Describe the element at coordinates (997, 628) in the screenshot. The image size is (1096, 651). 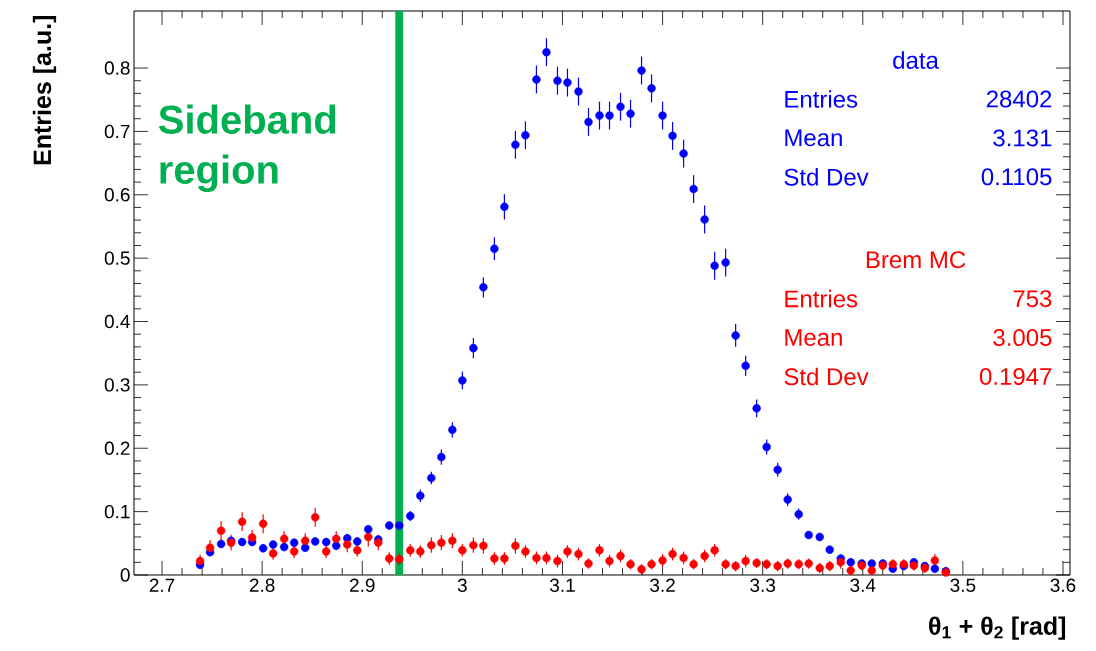
I see `x-axis-title: θ$_{1}$ + θ$_{2}$ [rad]` at that location.